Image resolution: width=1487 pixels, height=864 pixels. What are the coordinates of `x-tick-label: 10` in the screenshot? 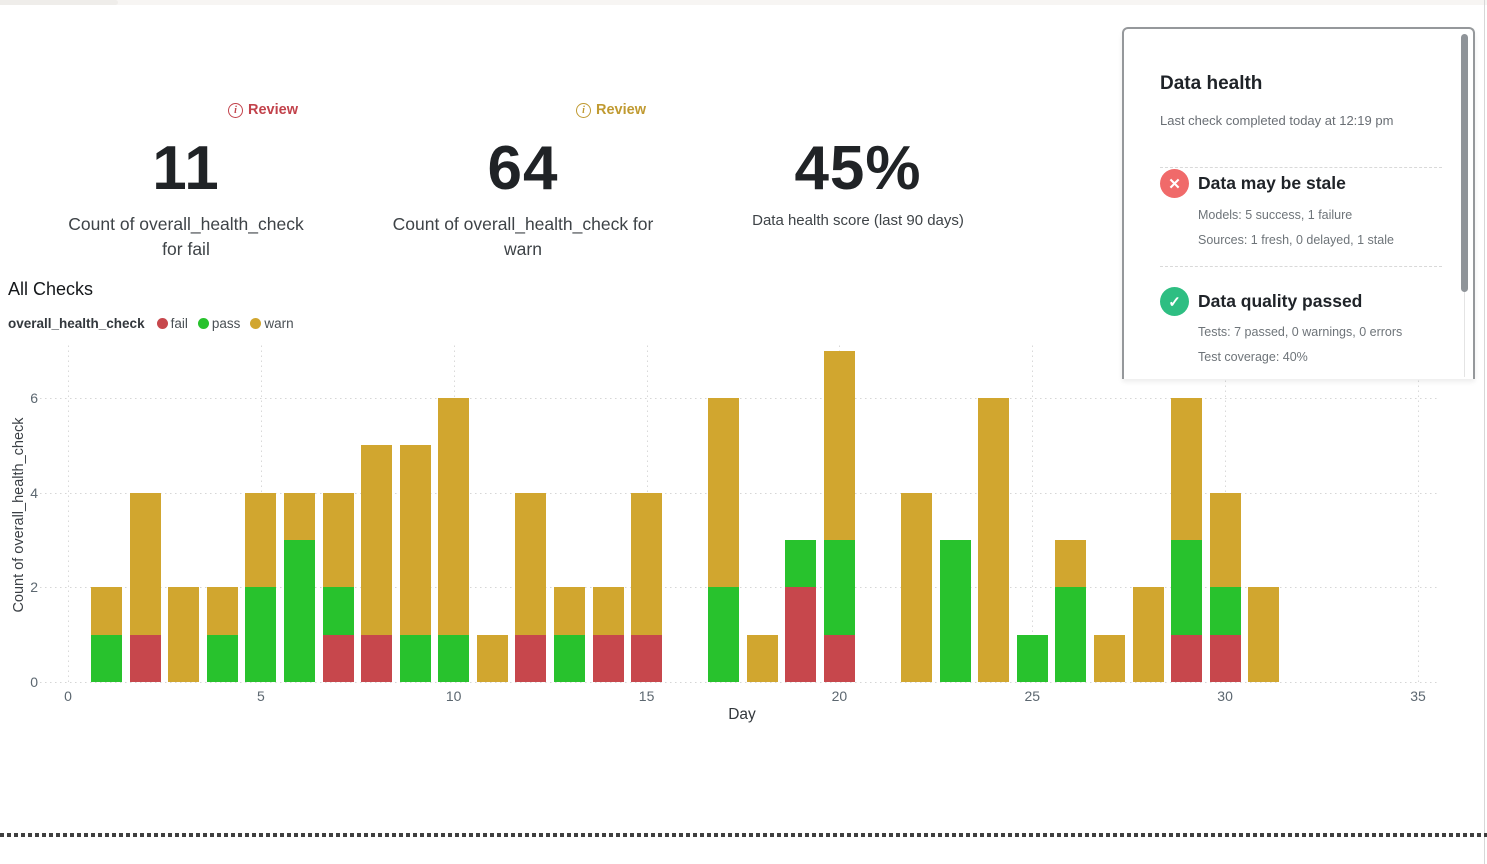 It's located at (453, 696).